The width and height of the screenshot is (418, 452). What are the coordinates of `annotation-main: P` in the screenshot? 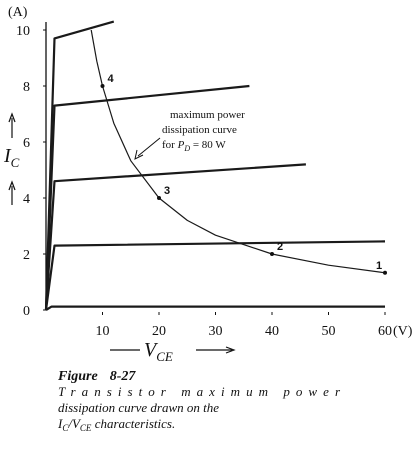 It's located at (181, 145).